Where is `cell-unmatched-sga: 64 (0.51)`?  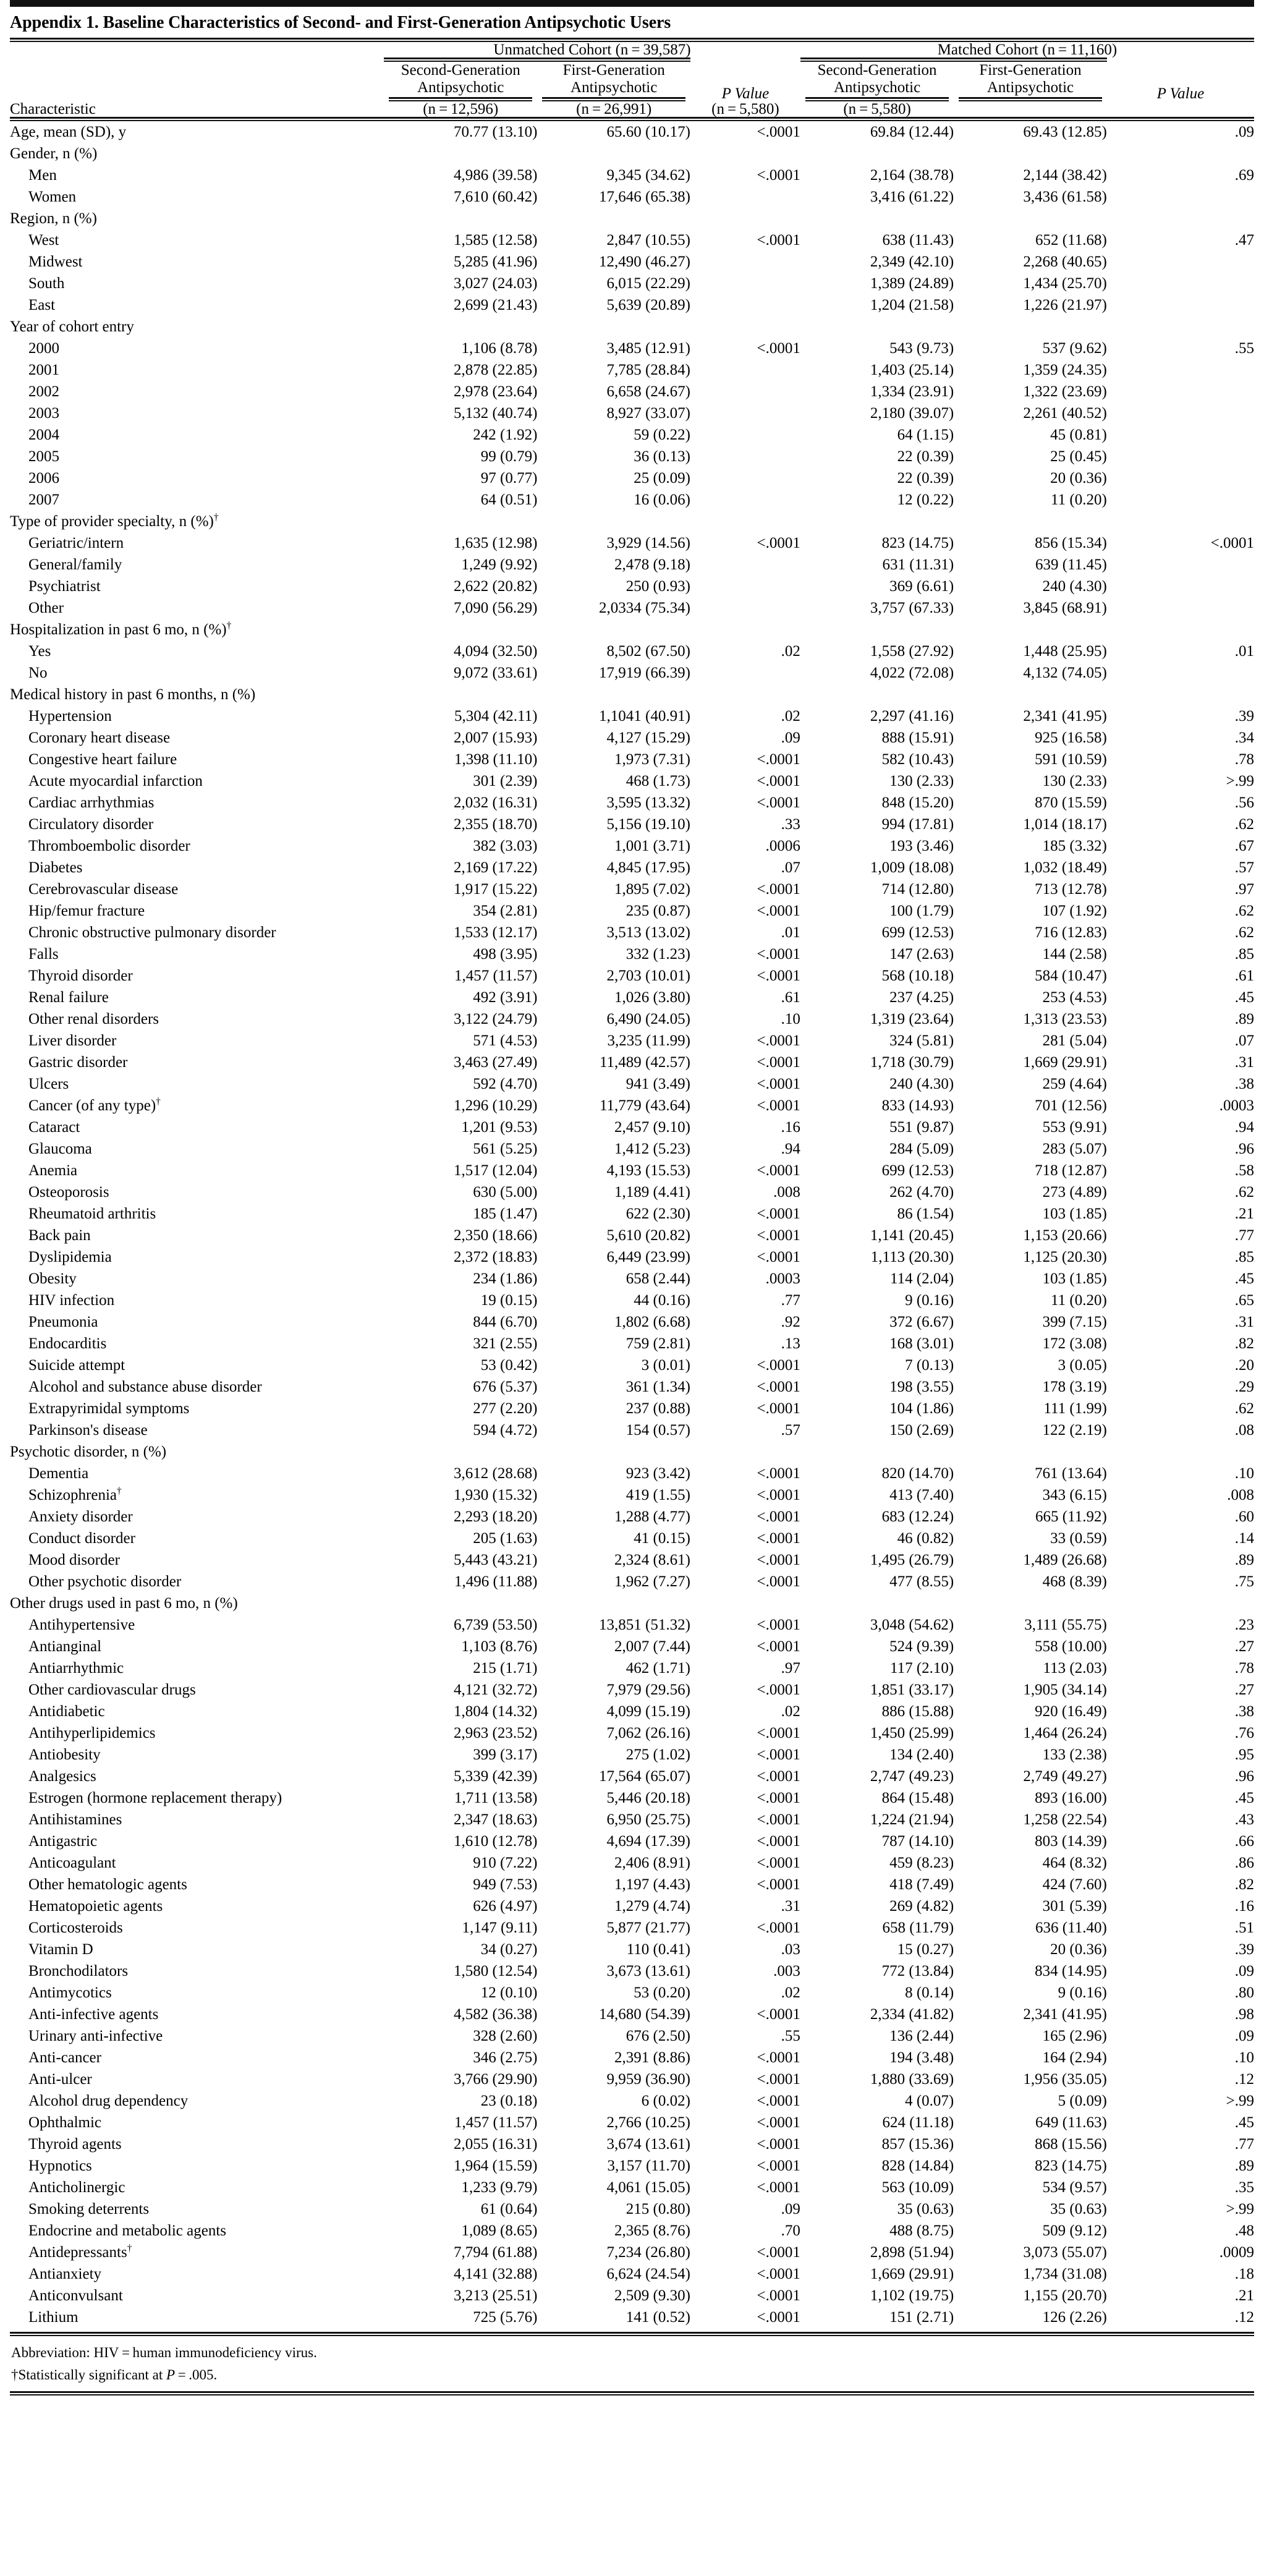
cell-unmatched-sga: 64 (0.51) is located at coordinates (509, 500).